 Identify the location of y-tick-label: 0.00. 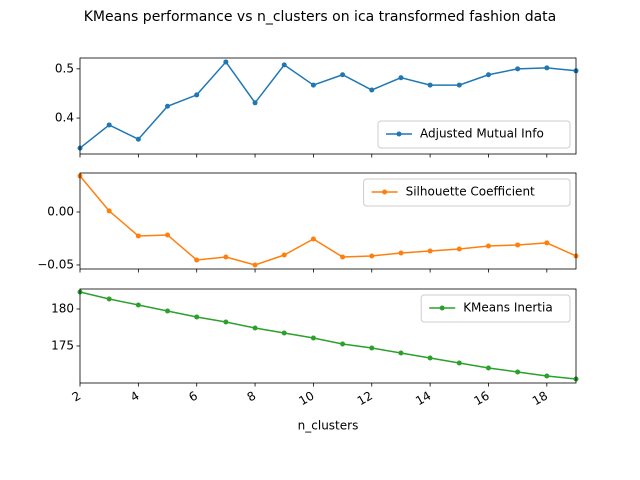
(60, 211).